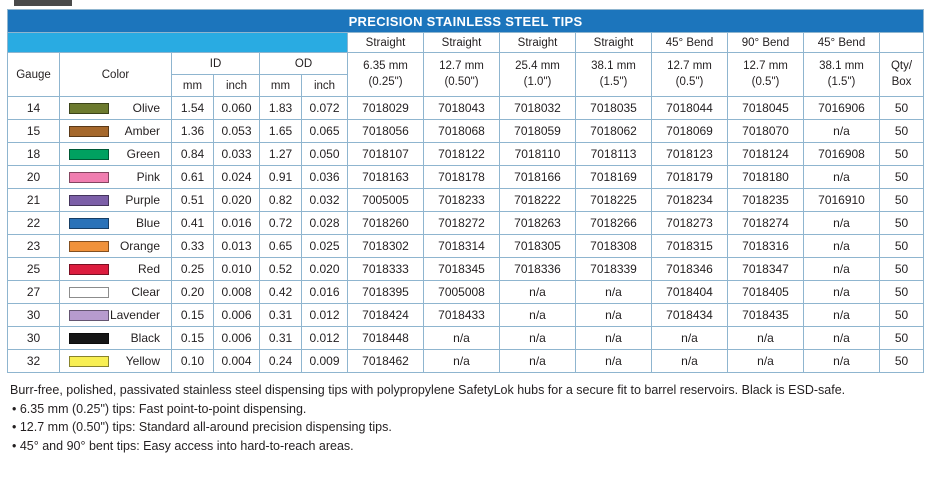 Image resolution: width=930 pixels, height=478 pixels. Describe the element at coordinates (192, 292) in the screenshot. I see `id-mm-cell: 0.20` at that location.